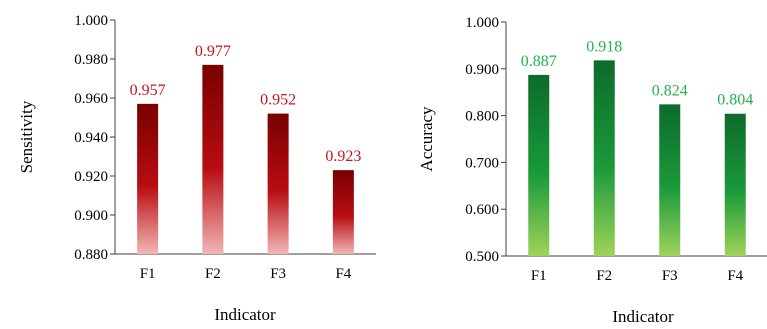 This screenshot has height=329, width=767. Describe the element at coordinates (482, 117) in the screenshot. I see `accuracy-y-tick-label: 0.800` at that location.